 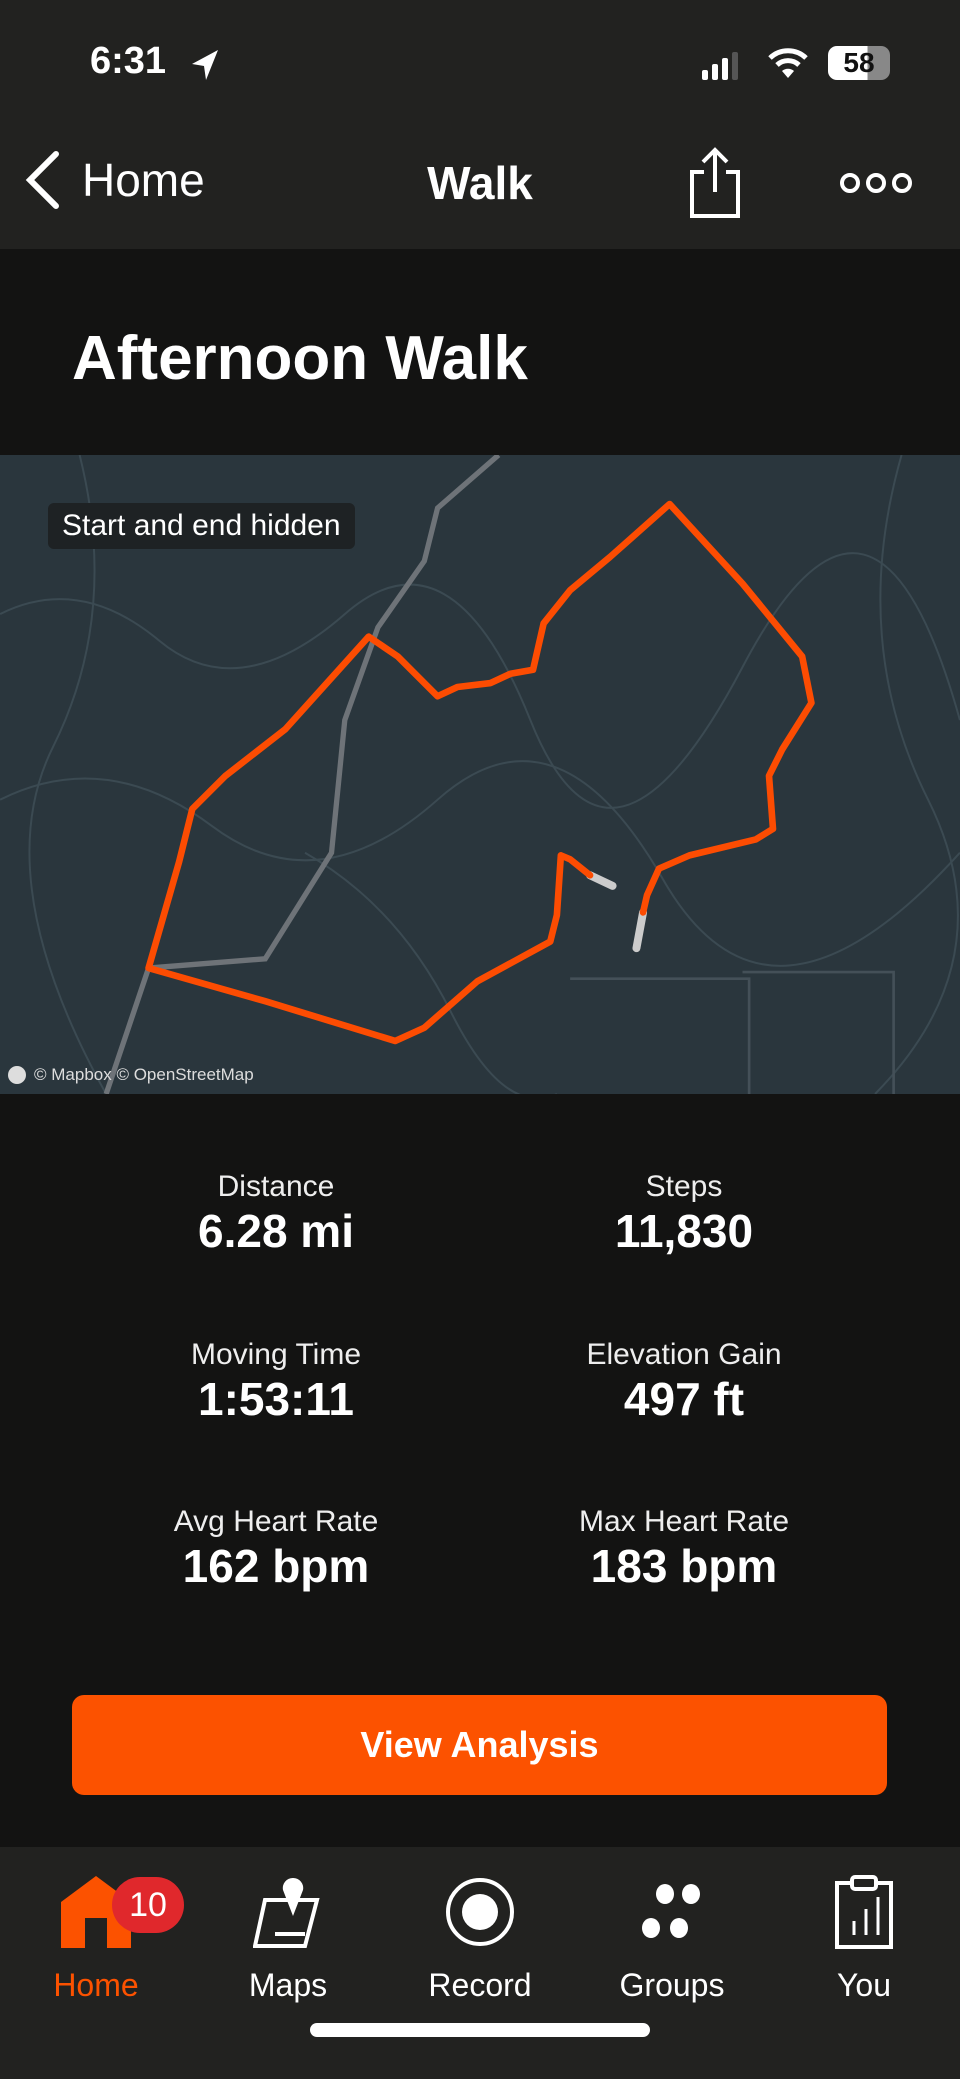 What do you see at coordinates (96, 1985) in the screenshot?
I see `tab-label: Home` at bounding box center [96, 1985].